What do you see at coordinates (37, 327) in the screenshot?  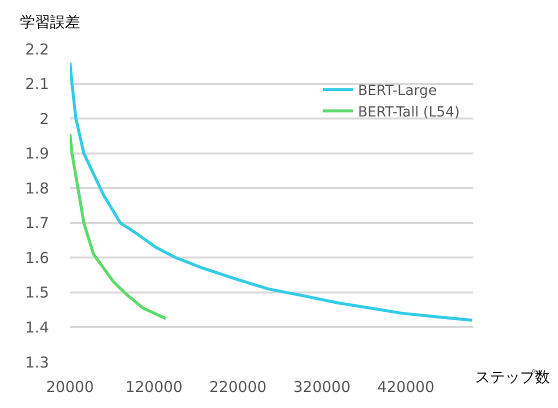 I see `y-tick-label: 1.4` at bounding box center [37, 327].